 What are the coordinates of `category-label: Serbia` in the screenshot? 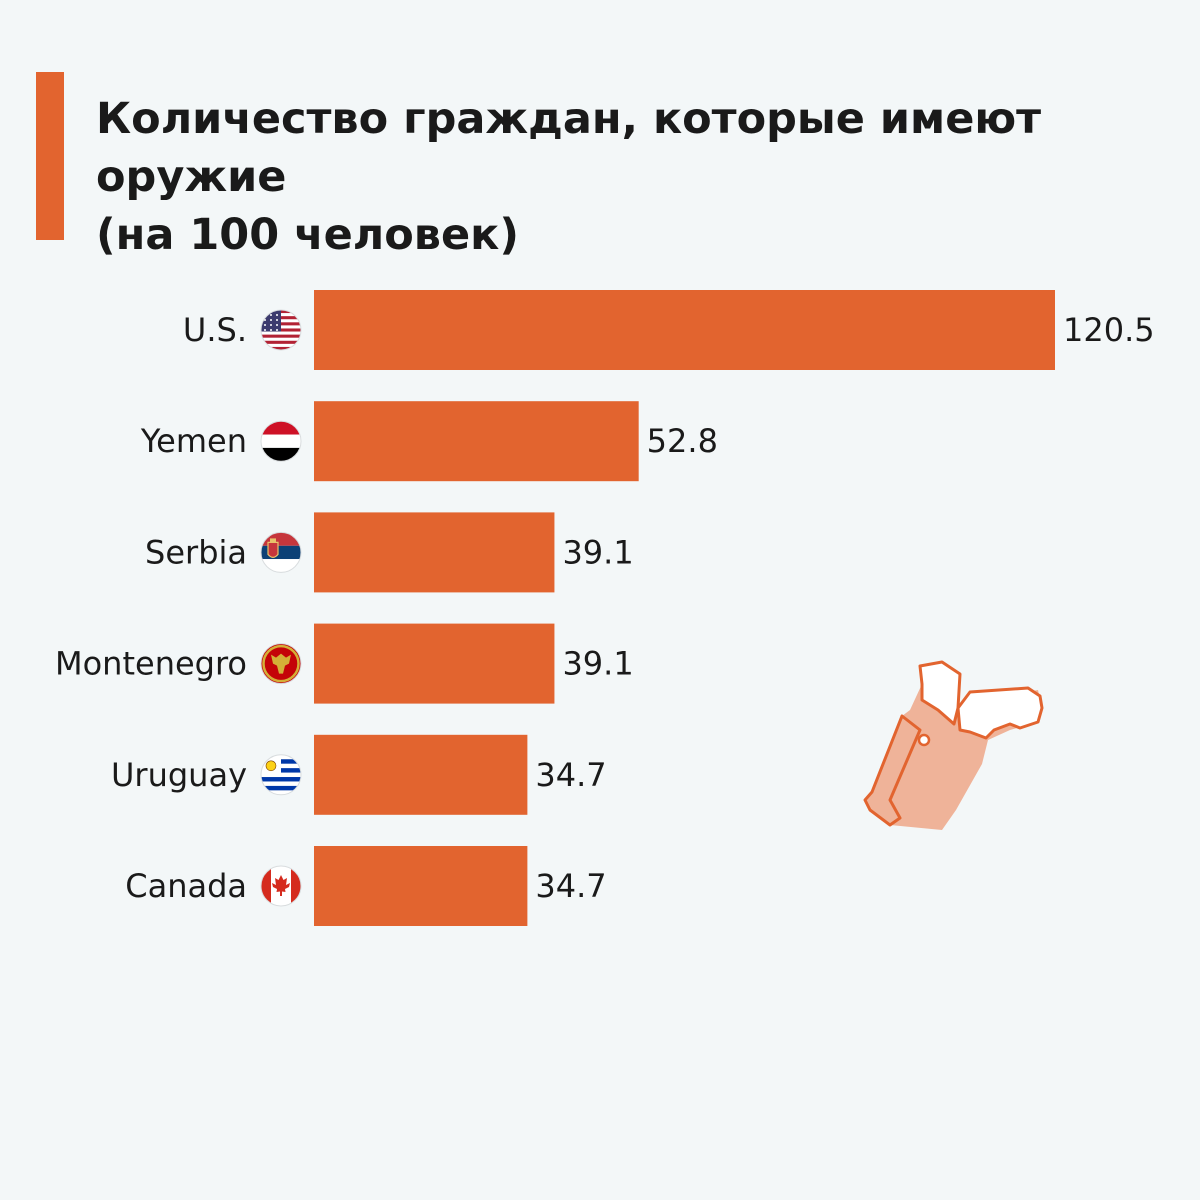 It's located at (196, 552).